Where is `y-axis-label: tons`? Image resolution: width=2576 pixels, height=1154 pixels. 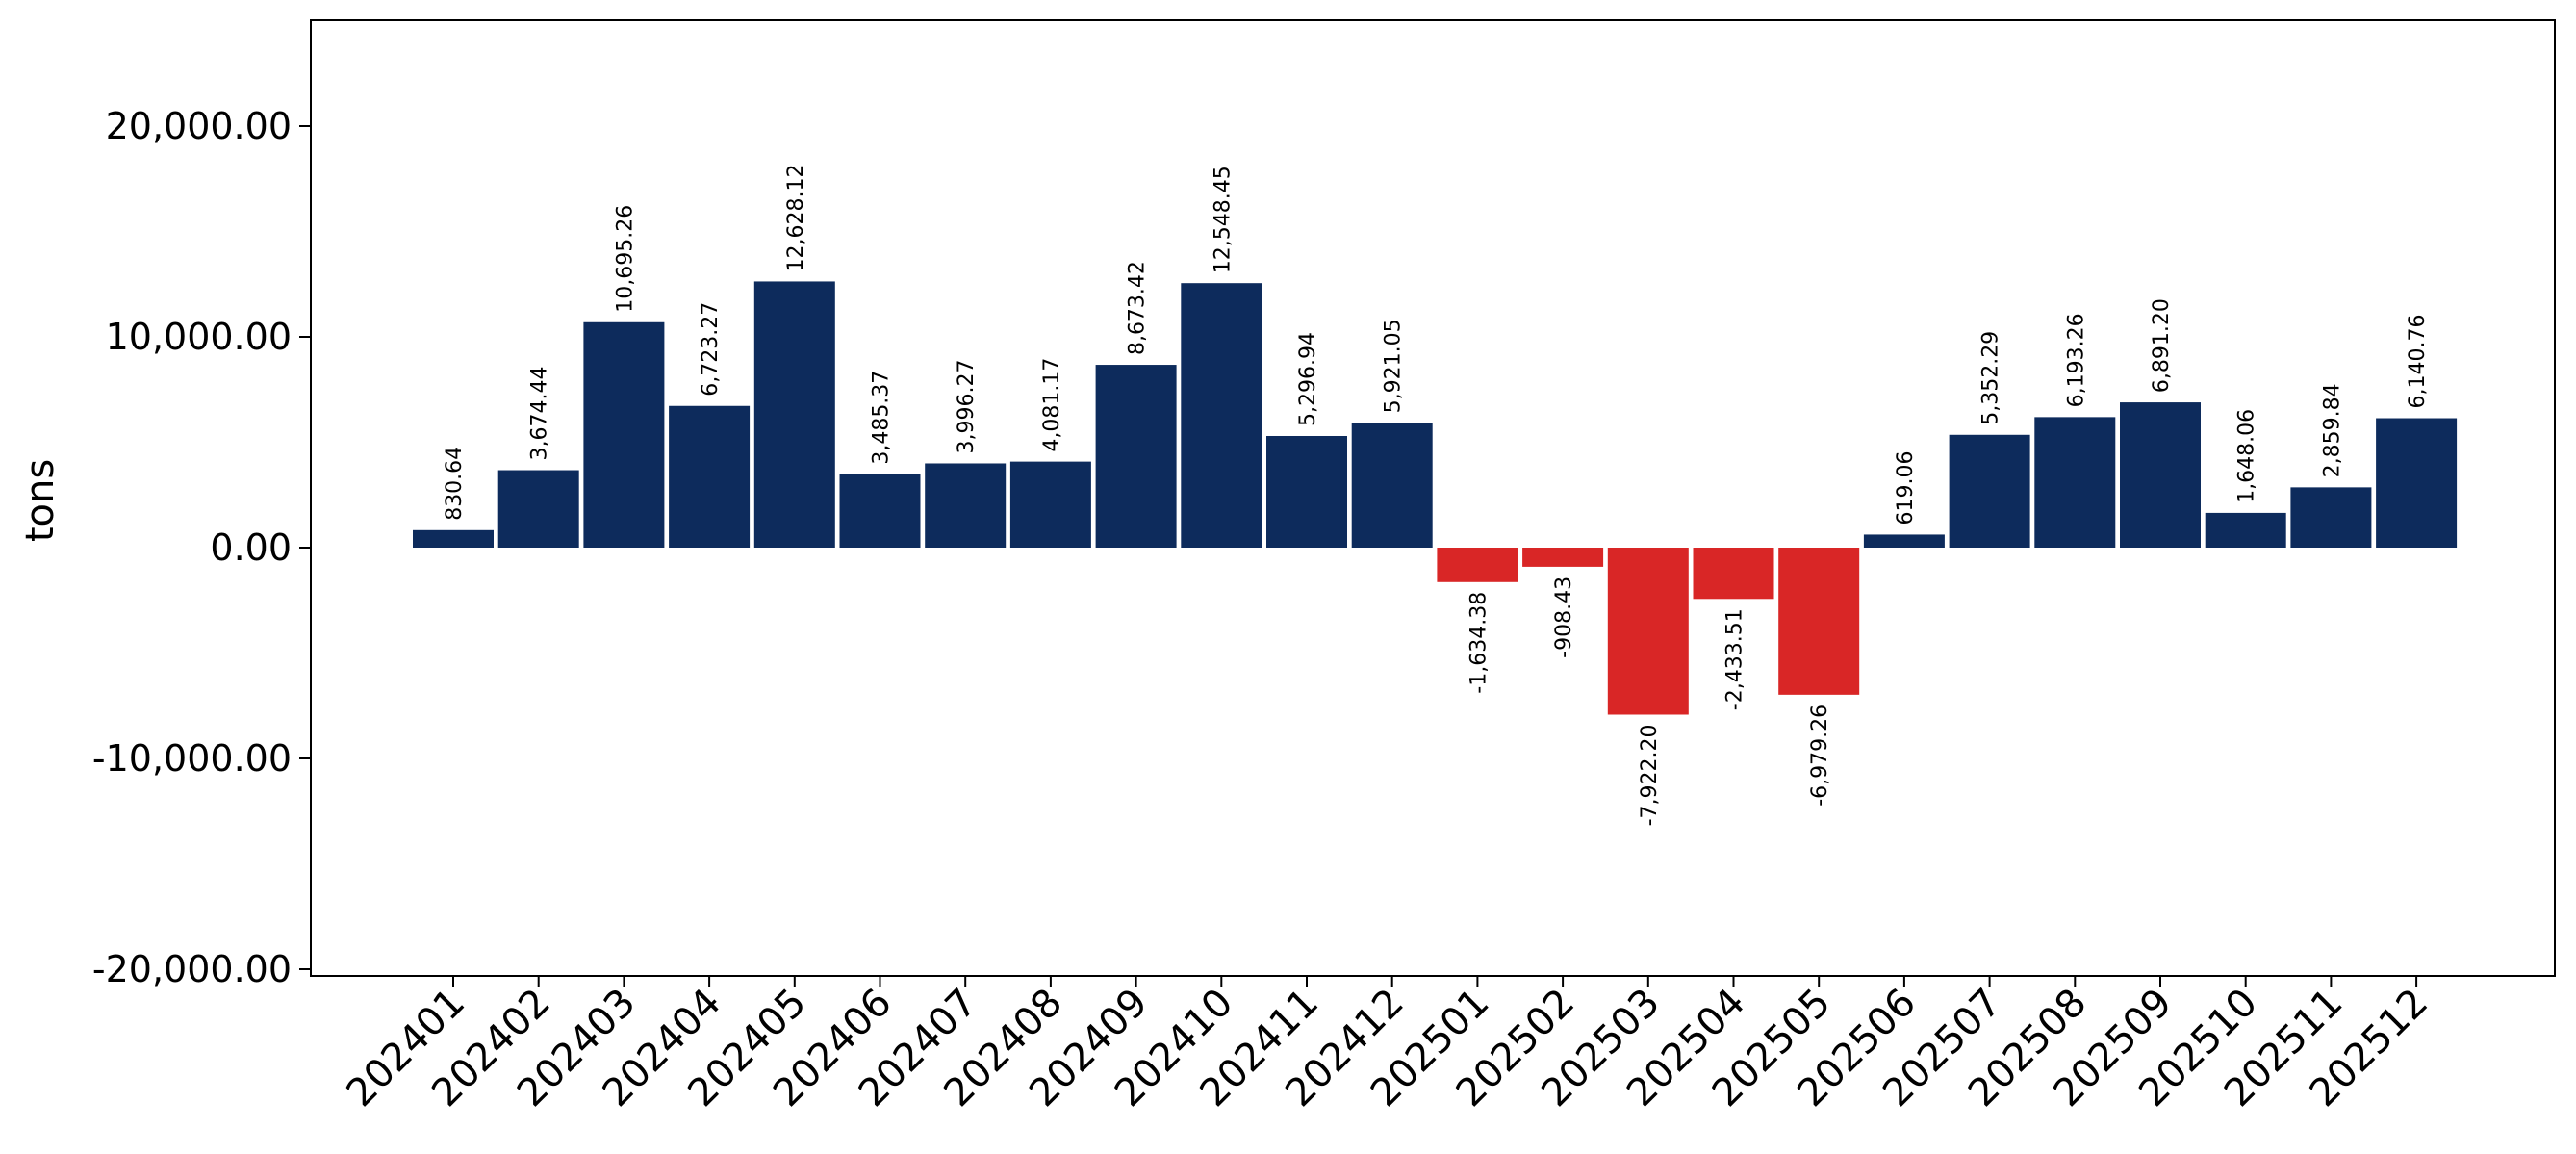
y-axis-label: tons is located at coordinates (40, 500).